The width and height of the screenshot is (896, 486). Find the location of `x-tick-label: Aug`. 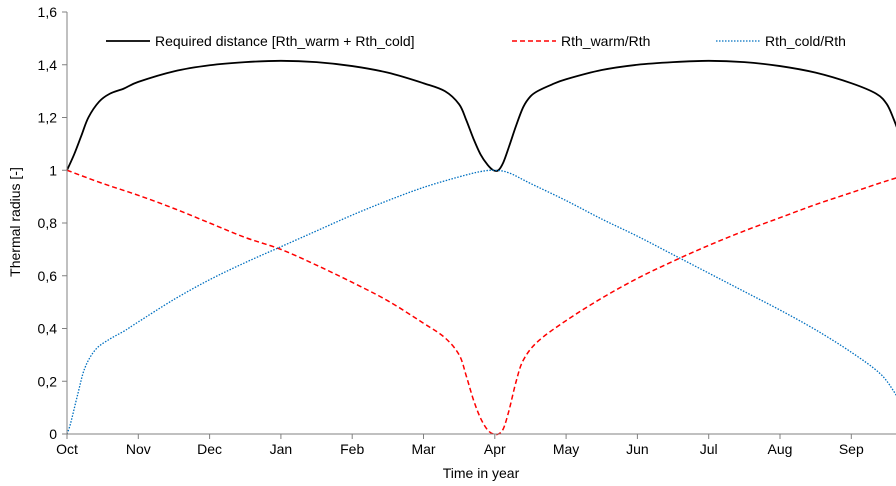

x-tick-label: Aug is located at coordinates (780, 449).